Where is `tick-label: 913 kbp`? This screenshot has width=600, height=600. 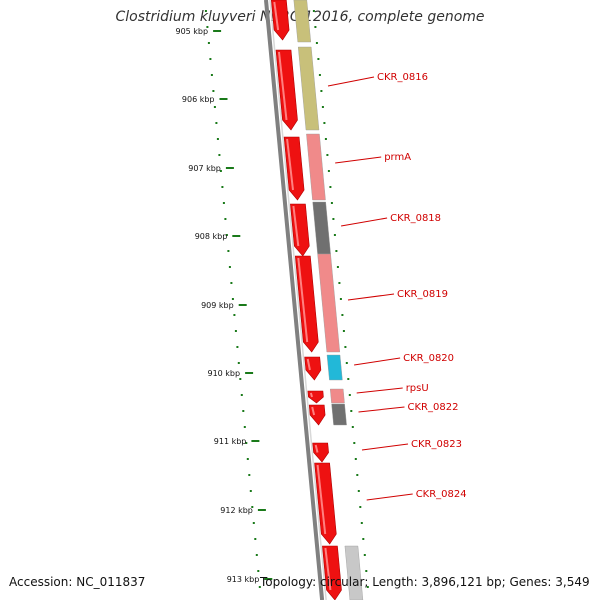
tick-label: 913 kbp is located at coordinates (243, 579).